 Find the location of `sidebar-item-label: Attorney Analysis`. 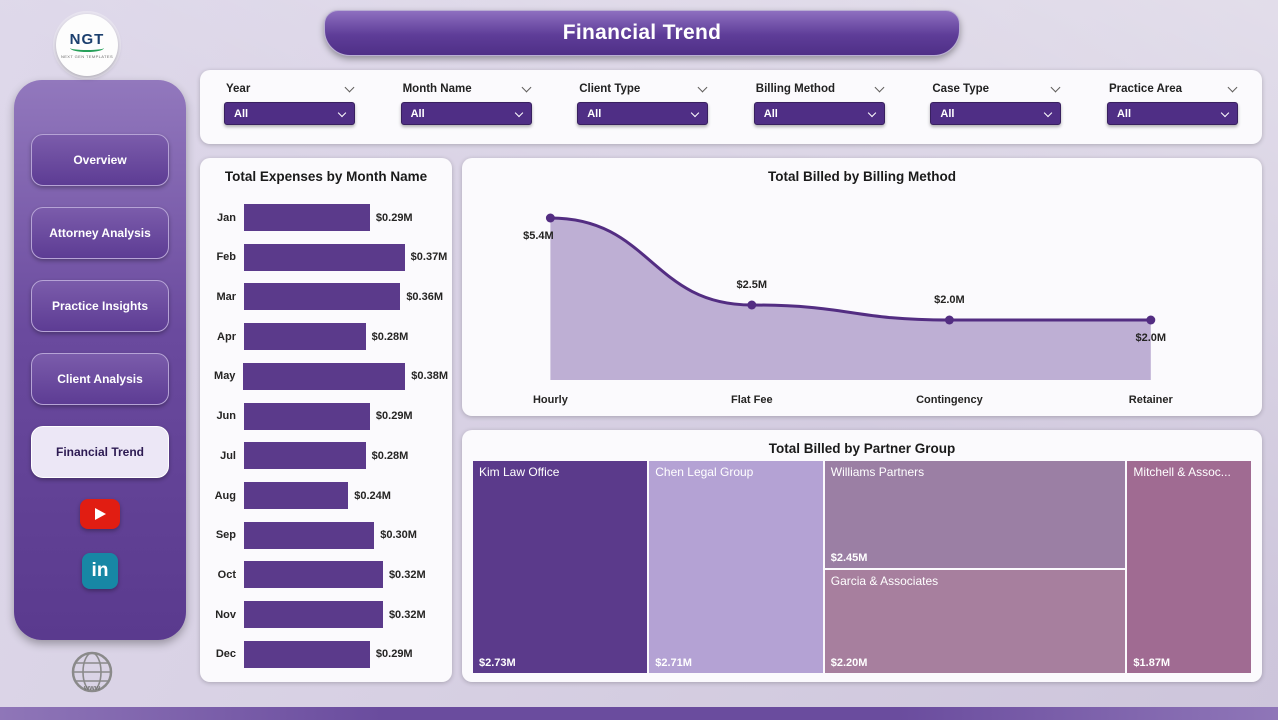

sidebar-item-label: Attorney Analysis is located at coordinates (100, 233).